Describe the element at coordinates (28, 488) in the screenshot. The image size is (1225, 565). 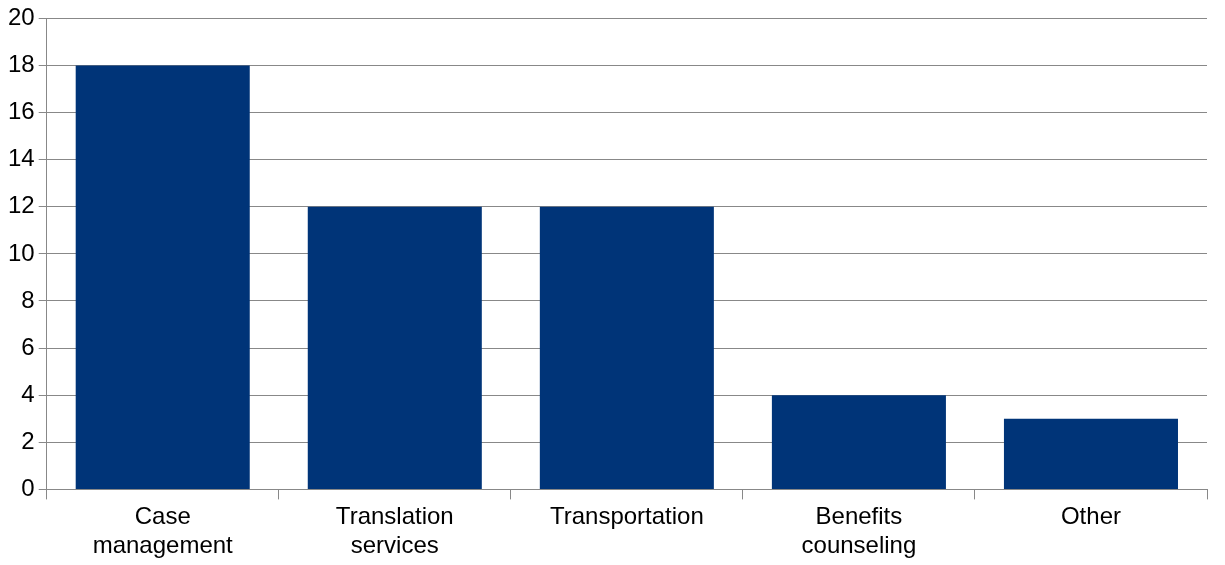
I see `y-tick-label: 0` at that location.